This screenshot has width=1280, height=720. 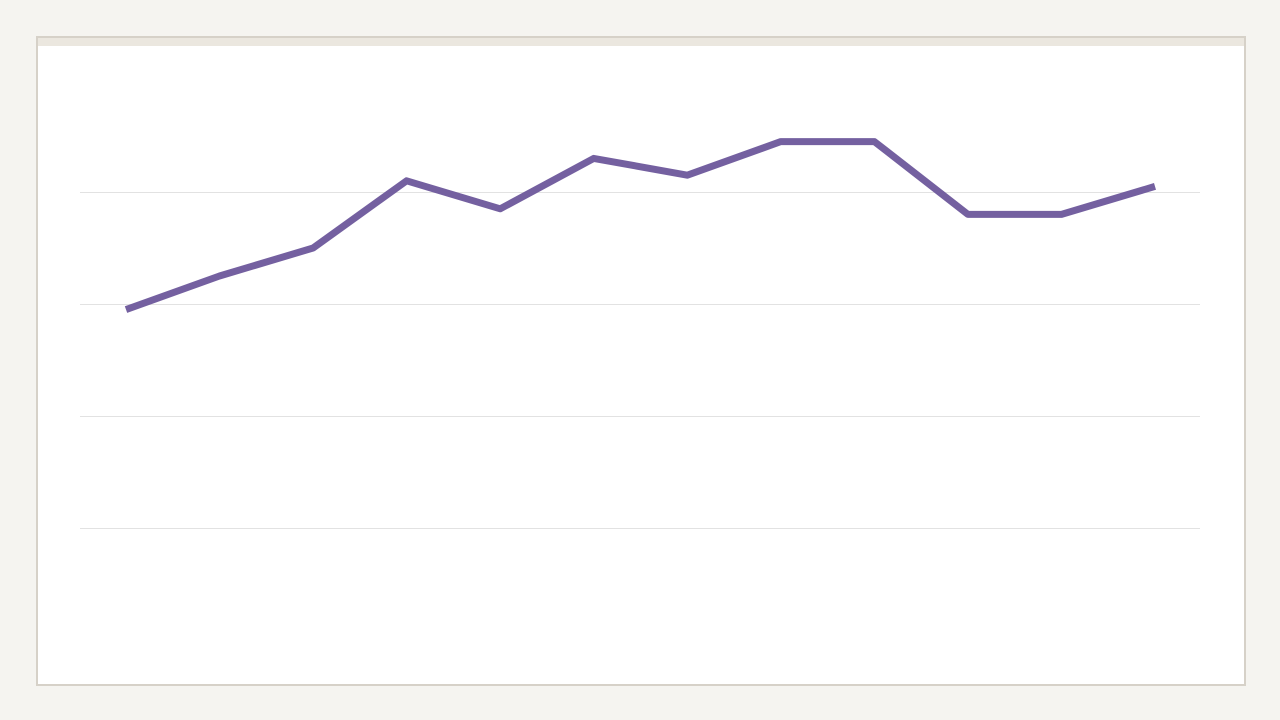 What do you see at coordinates (641, 42) in the screenshot?
I see `card-top-bar` at bounding box center [641, 42].